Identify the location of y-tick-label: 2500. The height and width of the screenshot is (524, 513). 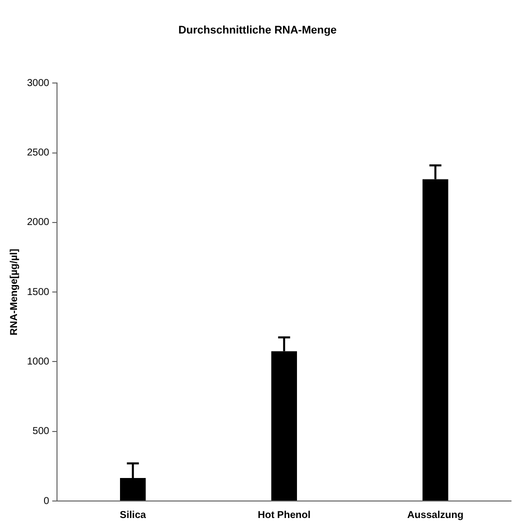
(38, 153).